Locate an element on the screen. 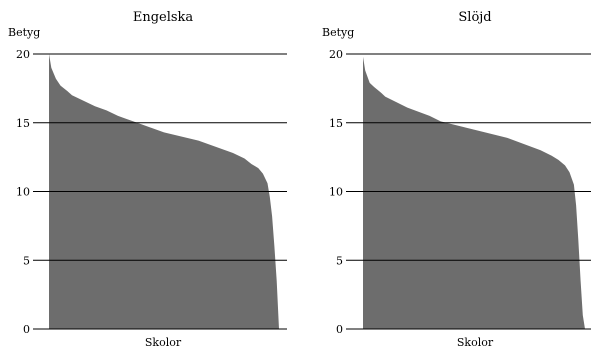 This screenshot has height=349, width=591. chart-title: Slöjd is located at coordinates (474, 17).